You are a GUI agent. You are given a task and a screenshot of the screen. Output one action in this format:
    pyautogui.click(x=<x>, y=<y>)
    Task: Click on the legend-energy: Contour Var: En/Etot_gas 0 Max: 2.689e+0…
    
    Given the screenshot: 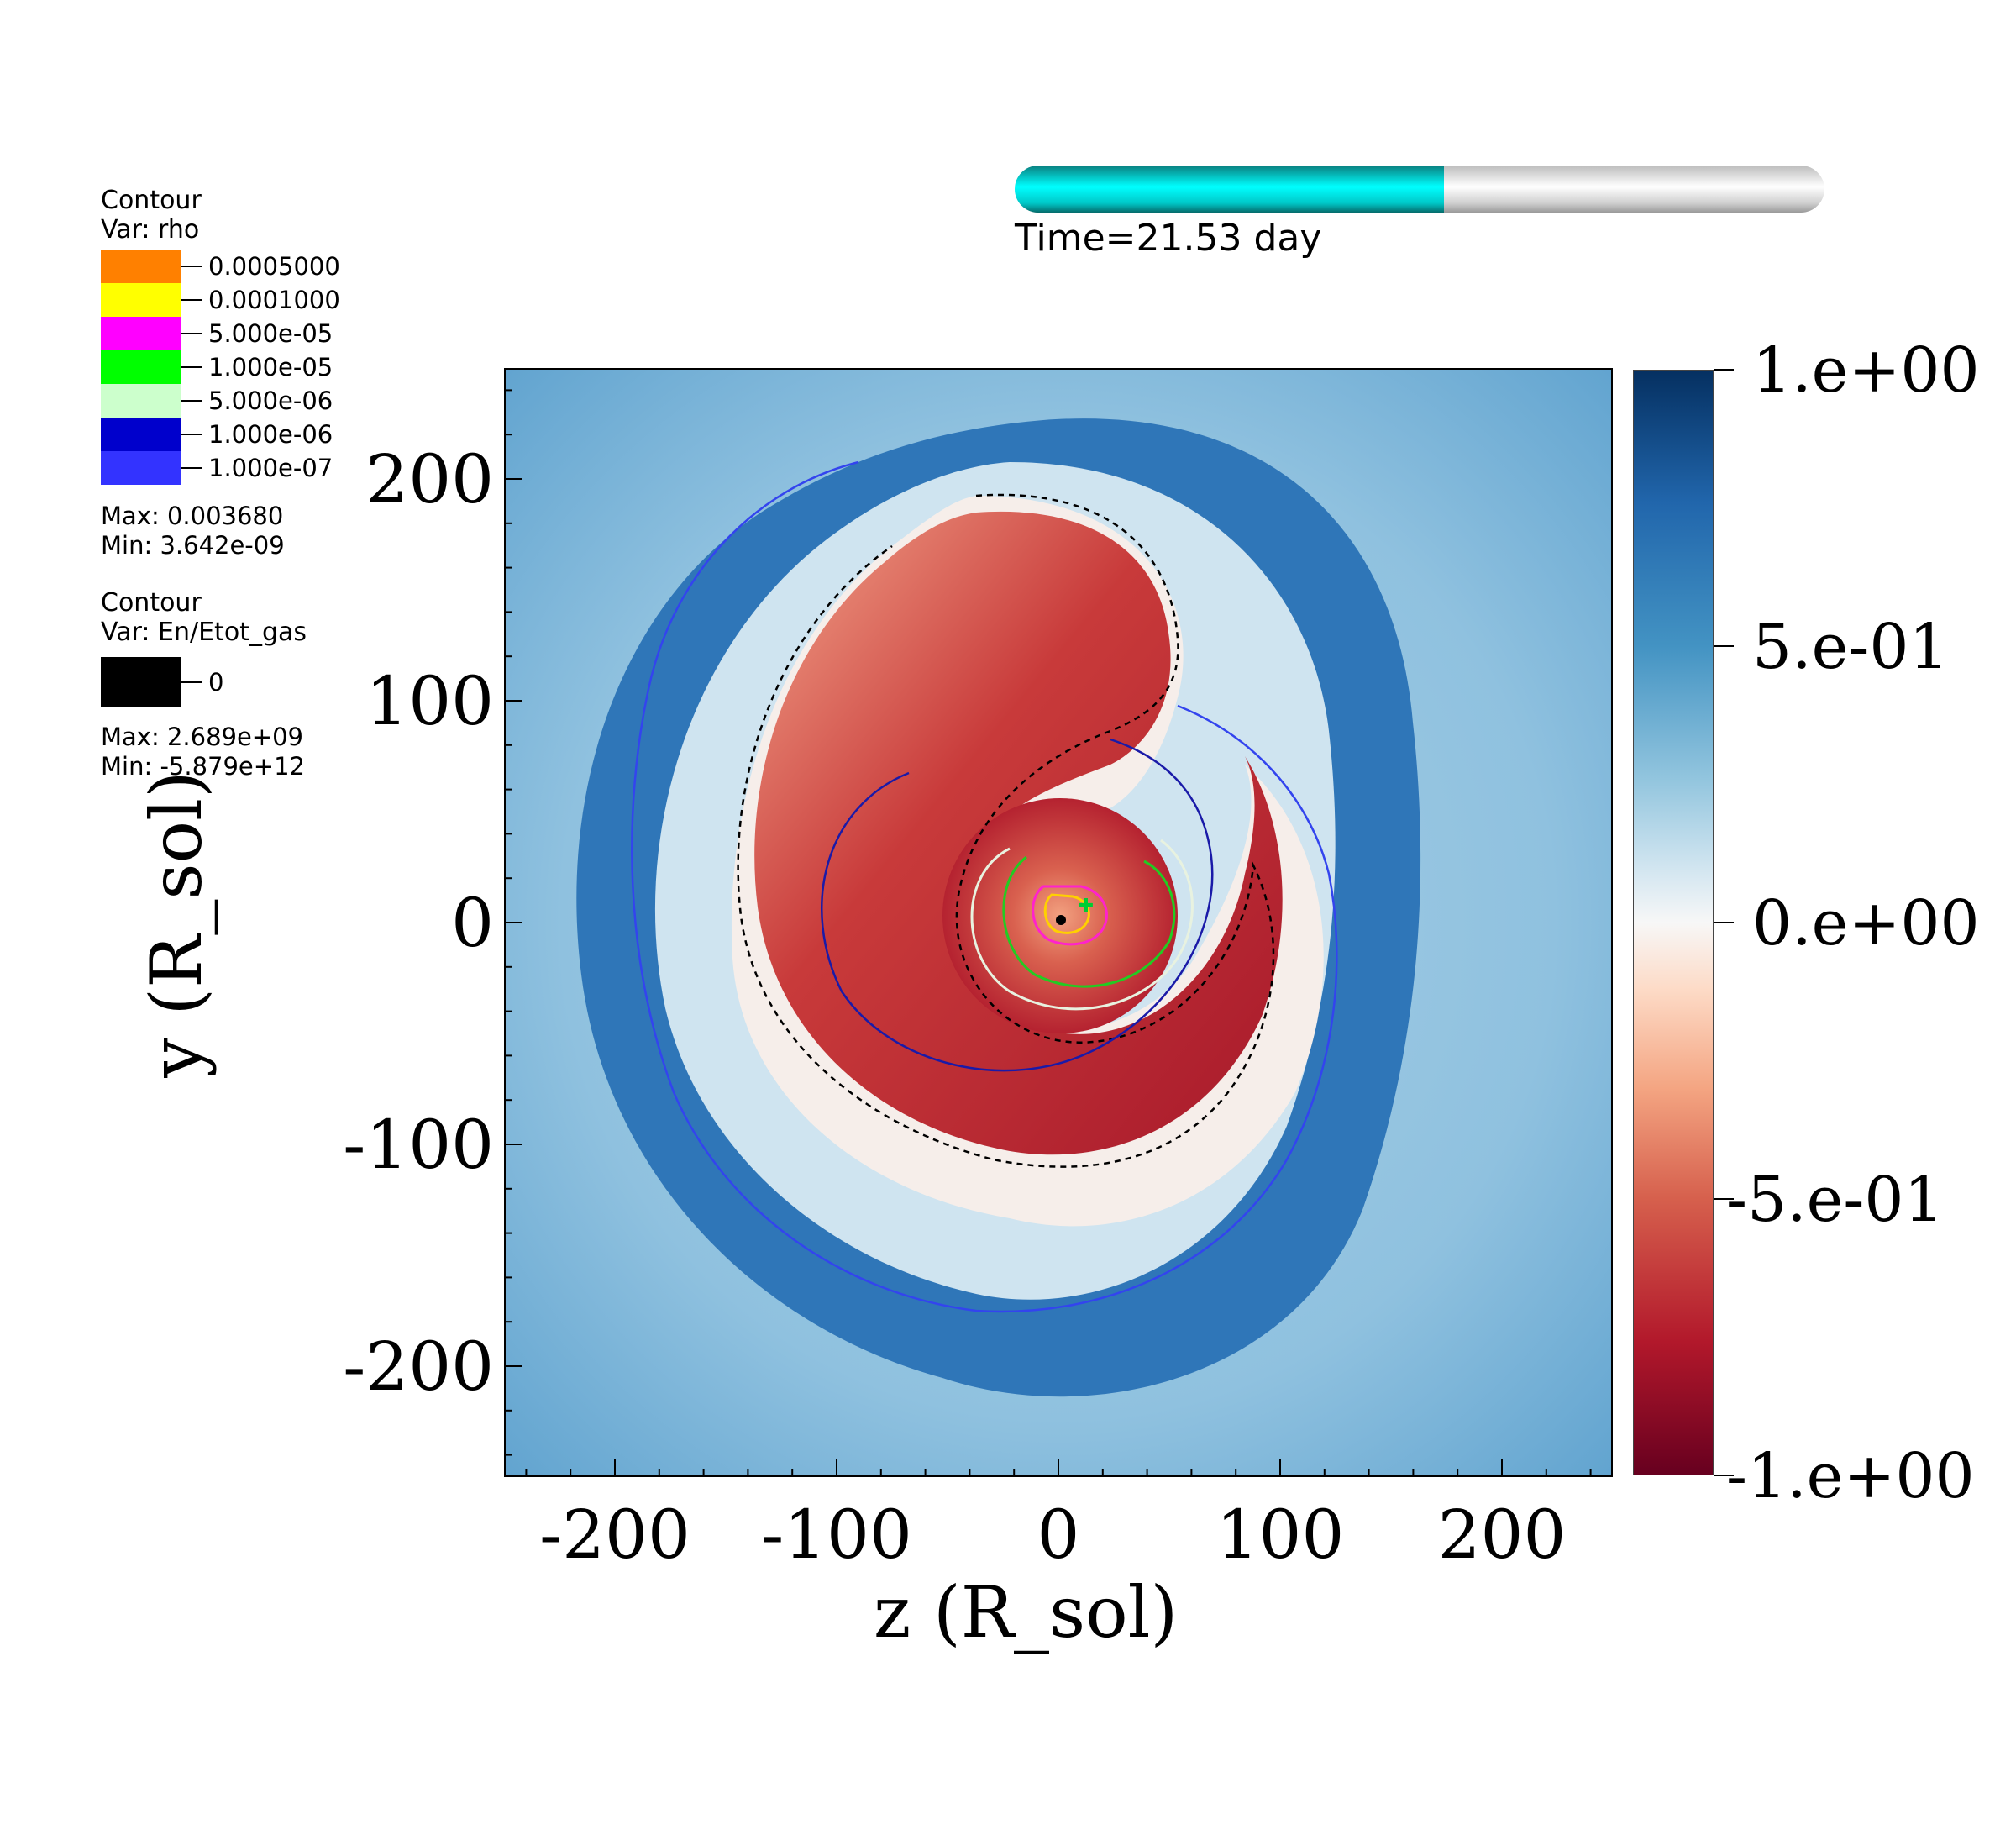 What is the action you would take?
    pyautogui.click(x=204, y=684)
    